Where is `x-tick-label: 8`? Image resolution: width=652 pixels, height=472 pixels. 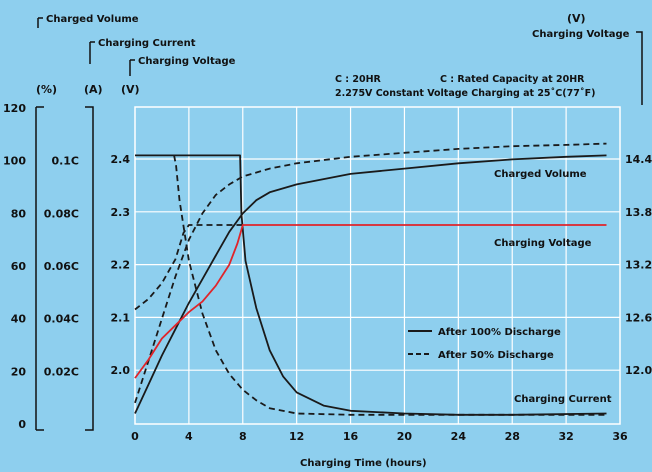 x-tick-label: 8 is located at coordinates (243, 436).